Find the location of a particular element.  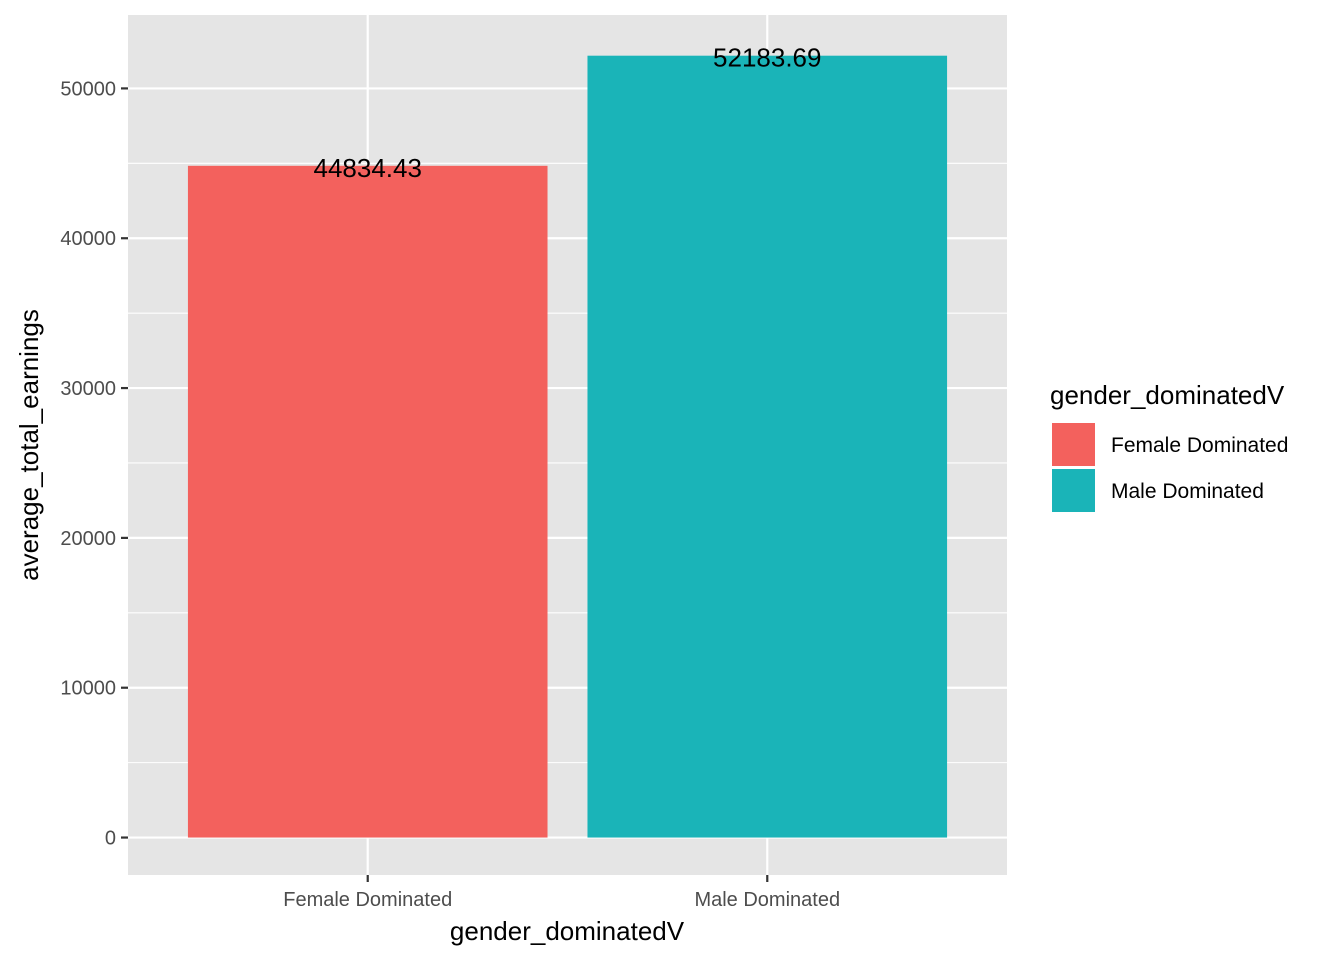

data-label: 44834.43 is located at coordinates (368, 168).